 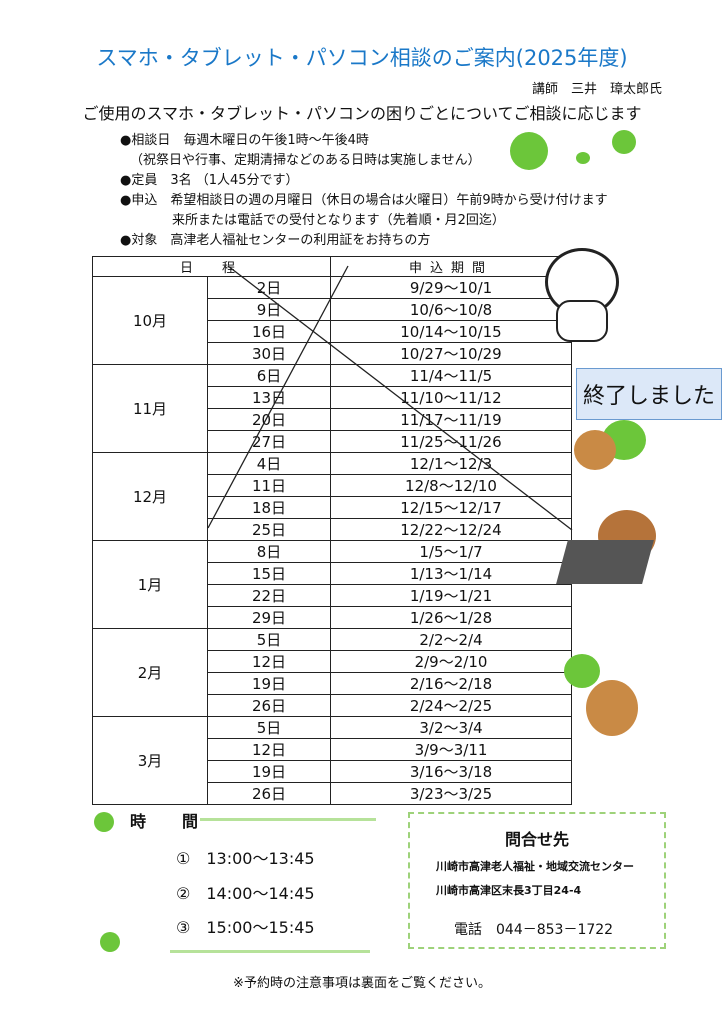 What do you see at coordinates (269, 397) in the screenshot?
I see `date-cell: 13日` at bounding box center [269, 397].